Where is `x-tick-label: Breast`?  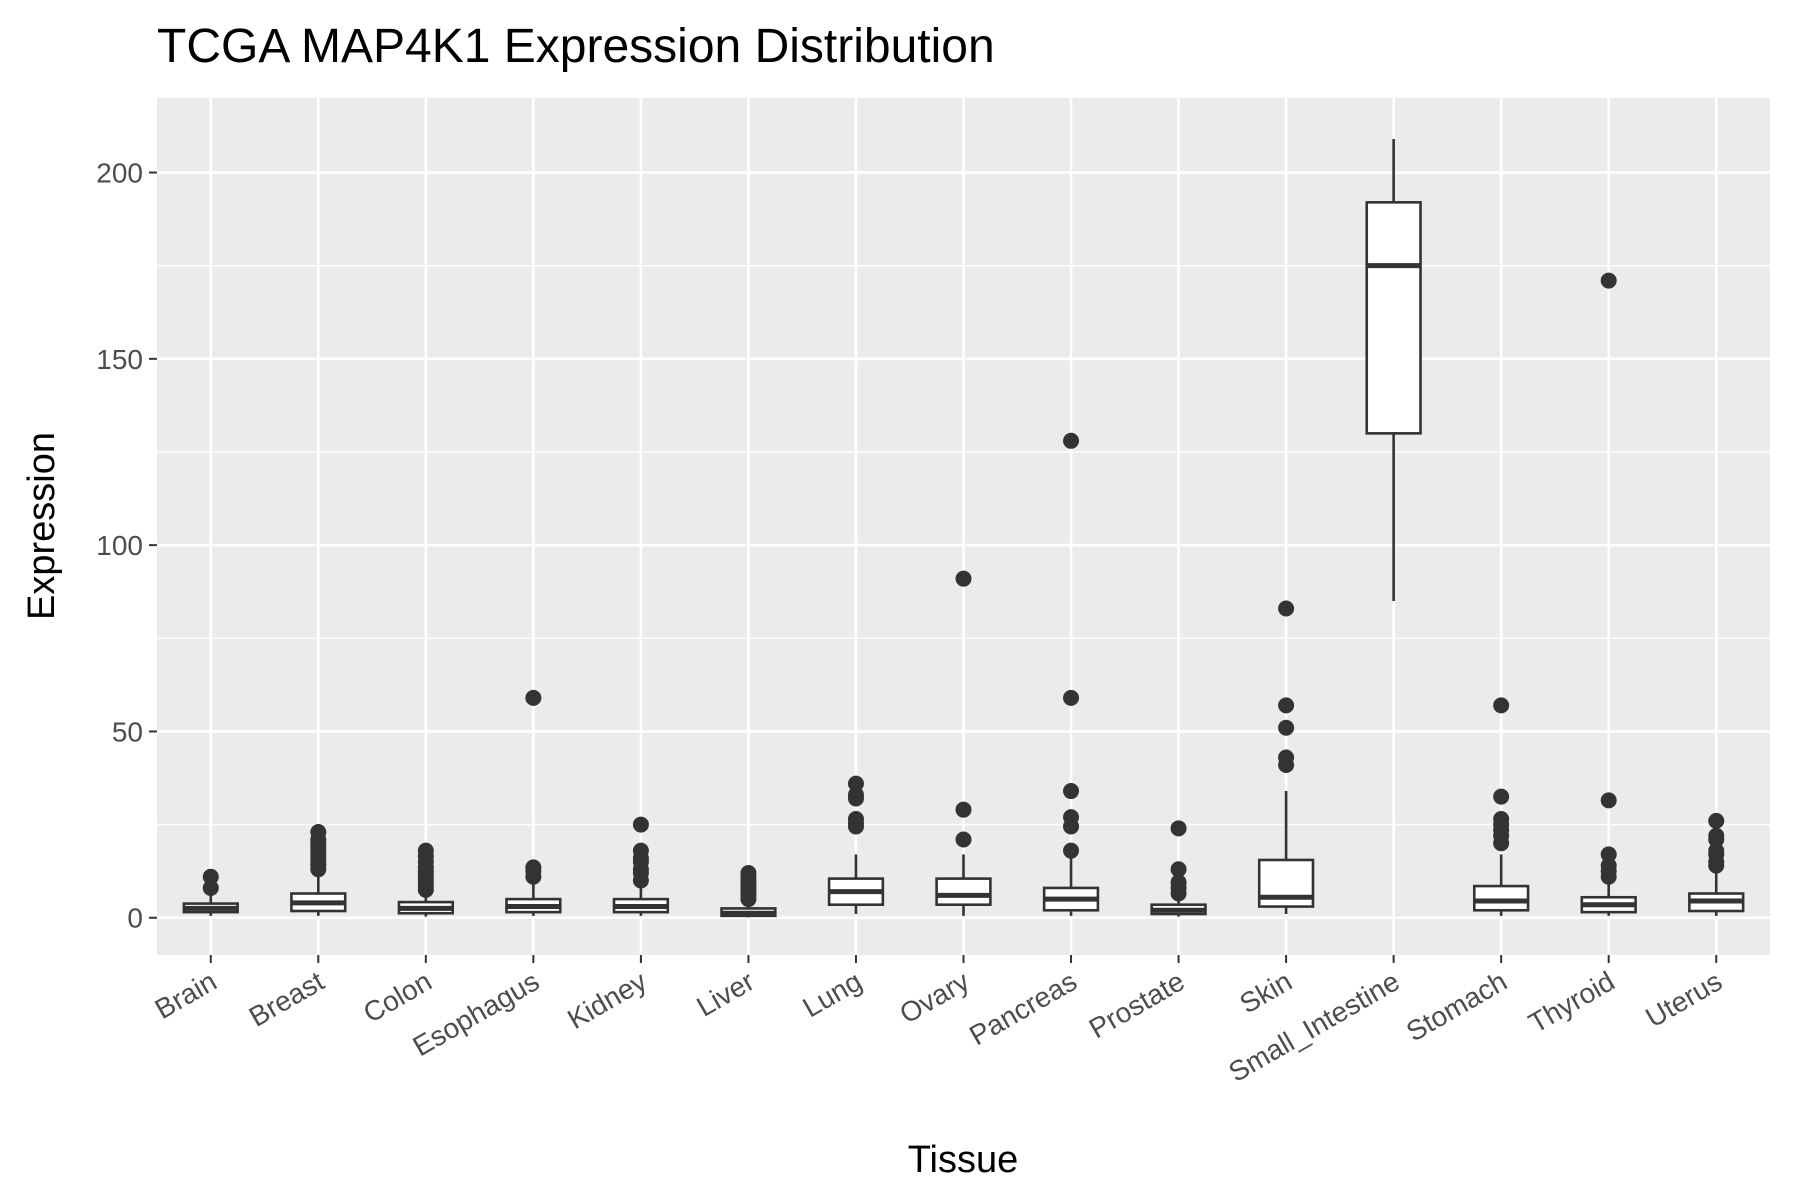 x-tick-label: Breast is located at coordinates (287, 998).